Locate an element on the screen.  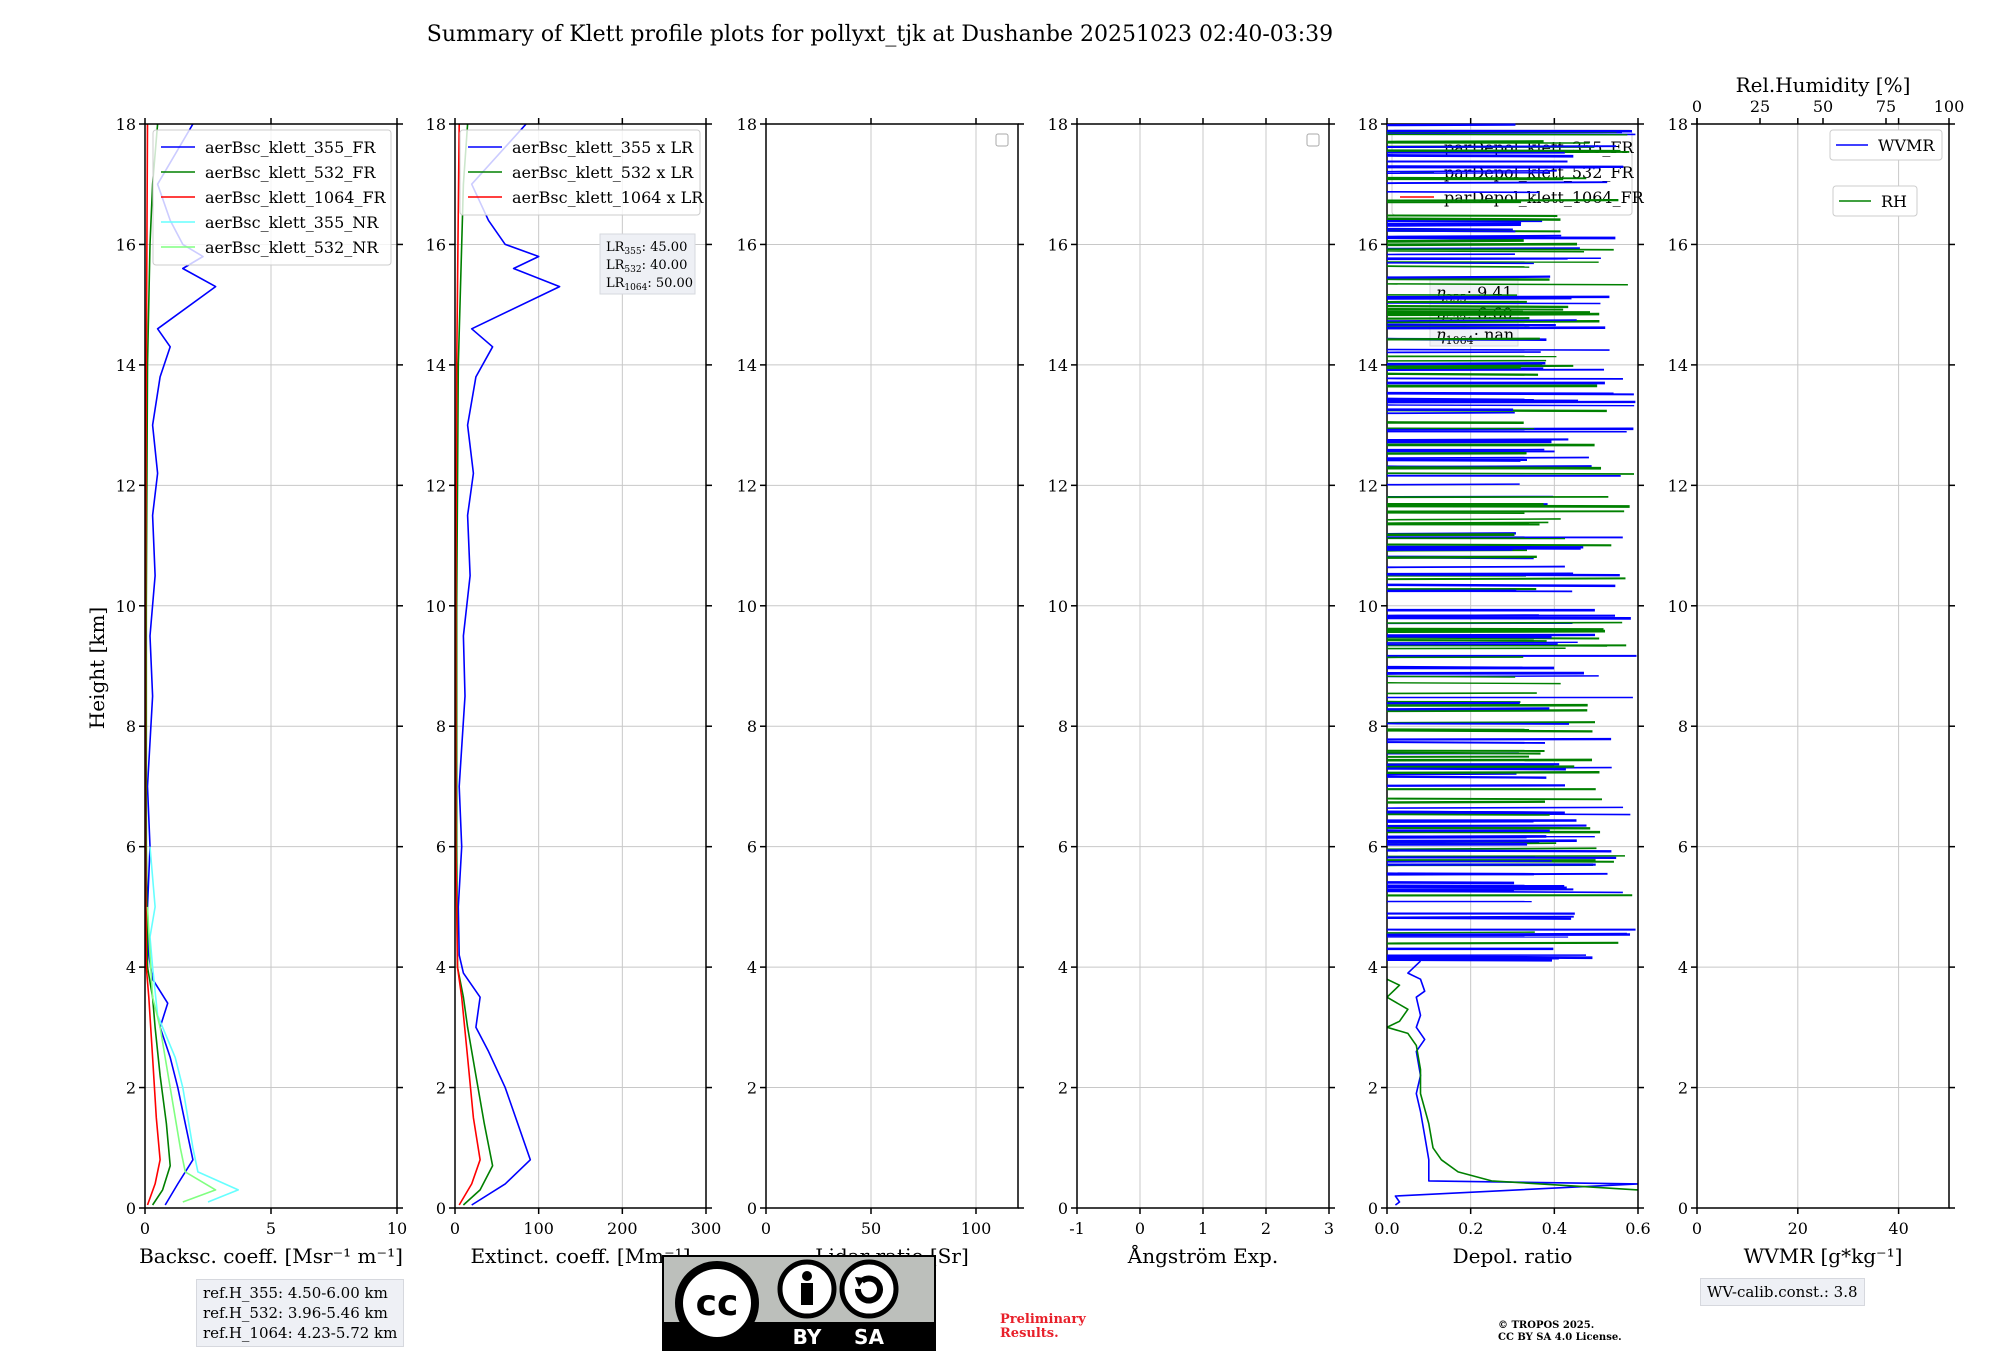
axes-frame-lidar_ratio is located at coordinates (892, 666).